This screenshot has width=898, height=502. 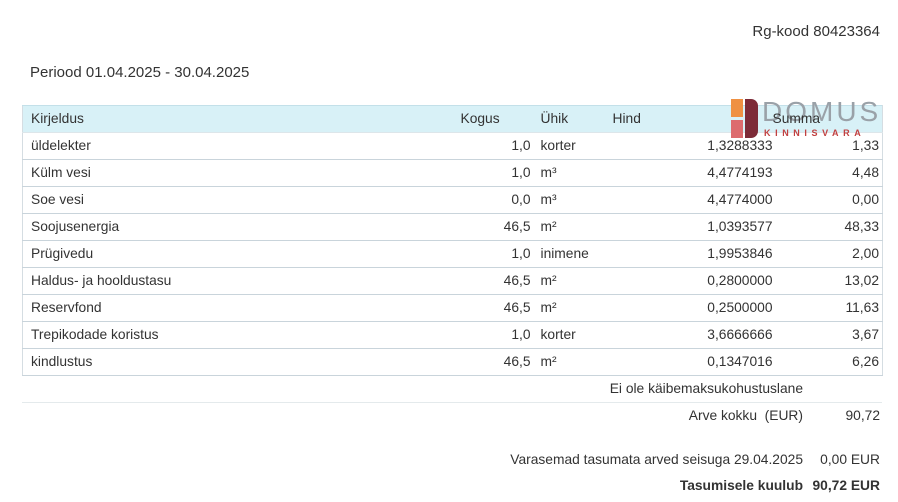 What do you see at coordinates (692, 200) in the screenshot?
I see `cell-hind: 4,4774000` at bounding box center [692, 200].